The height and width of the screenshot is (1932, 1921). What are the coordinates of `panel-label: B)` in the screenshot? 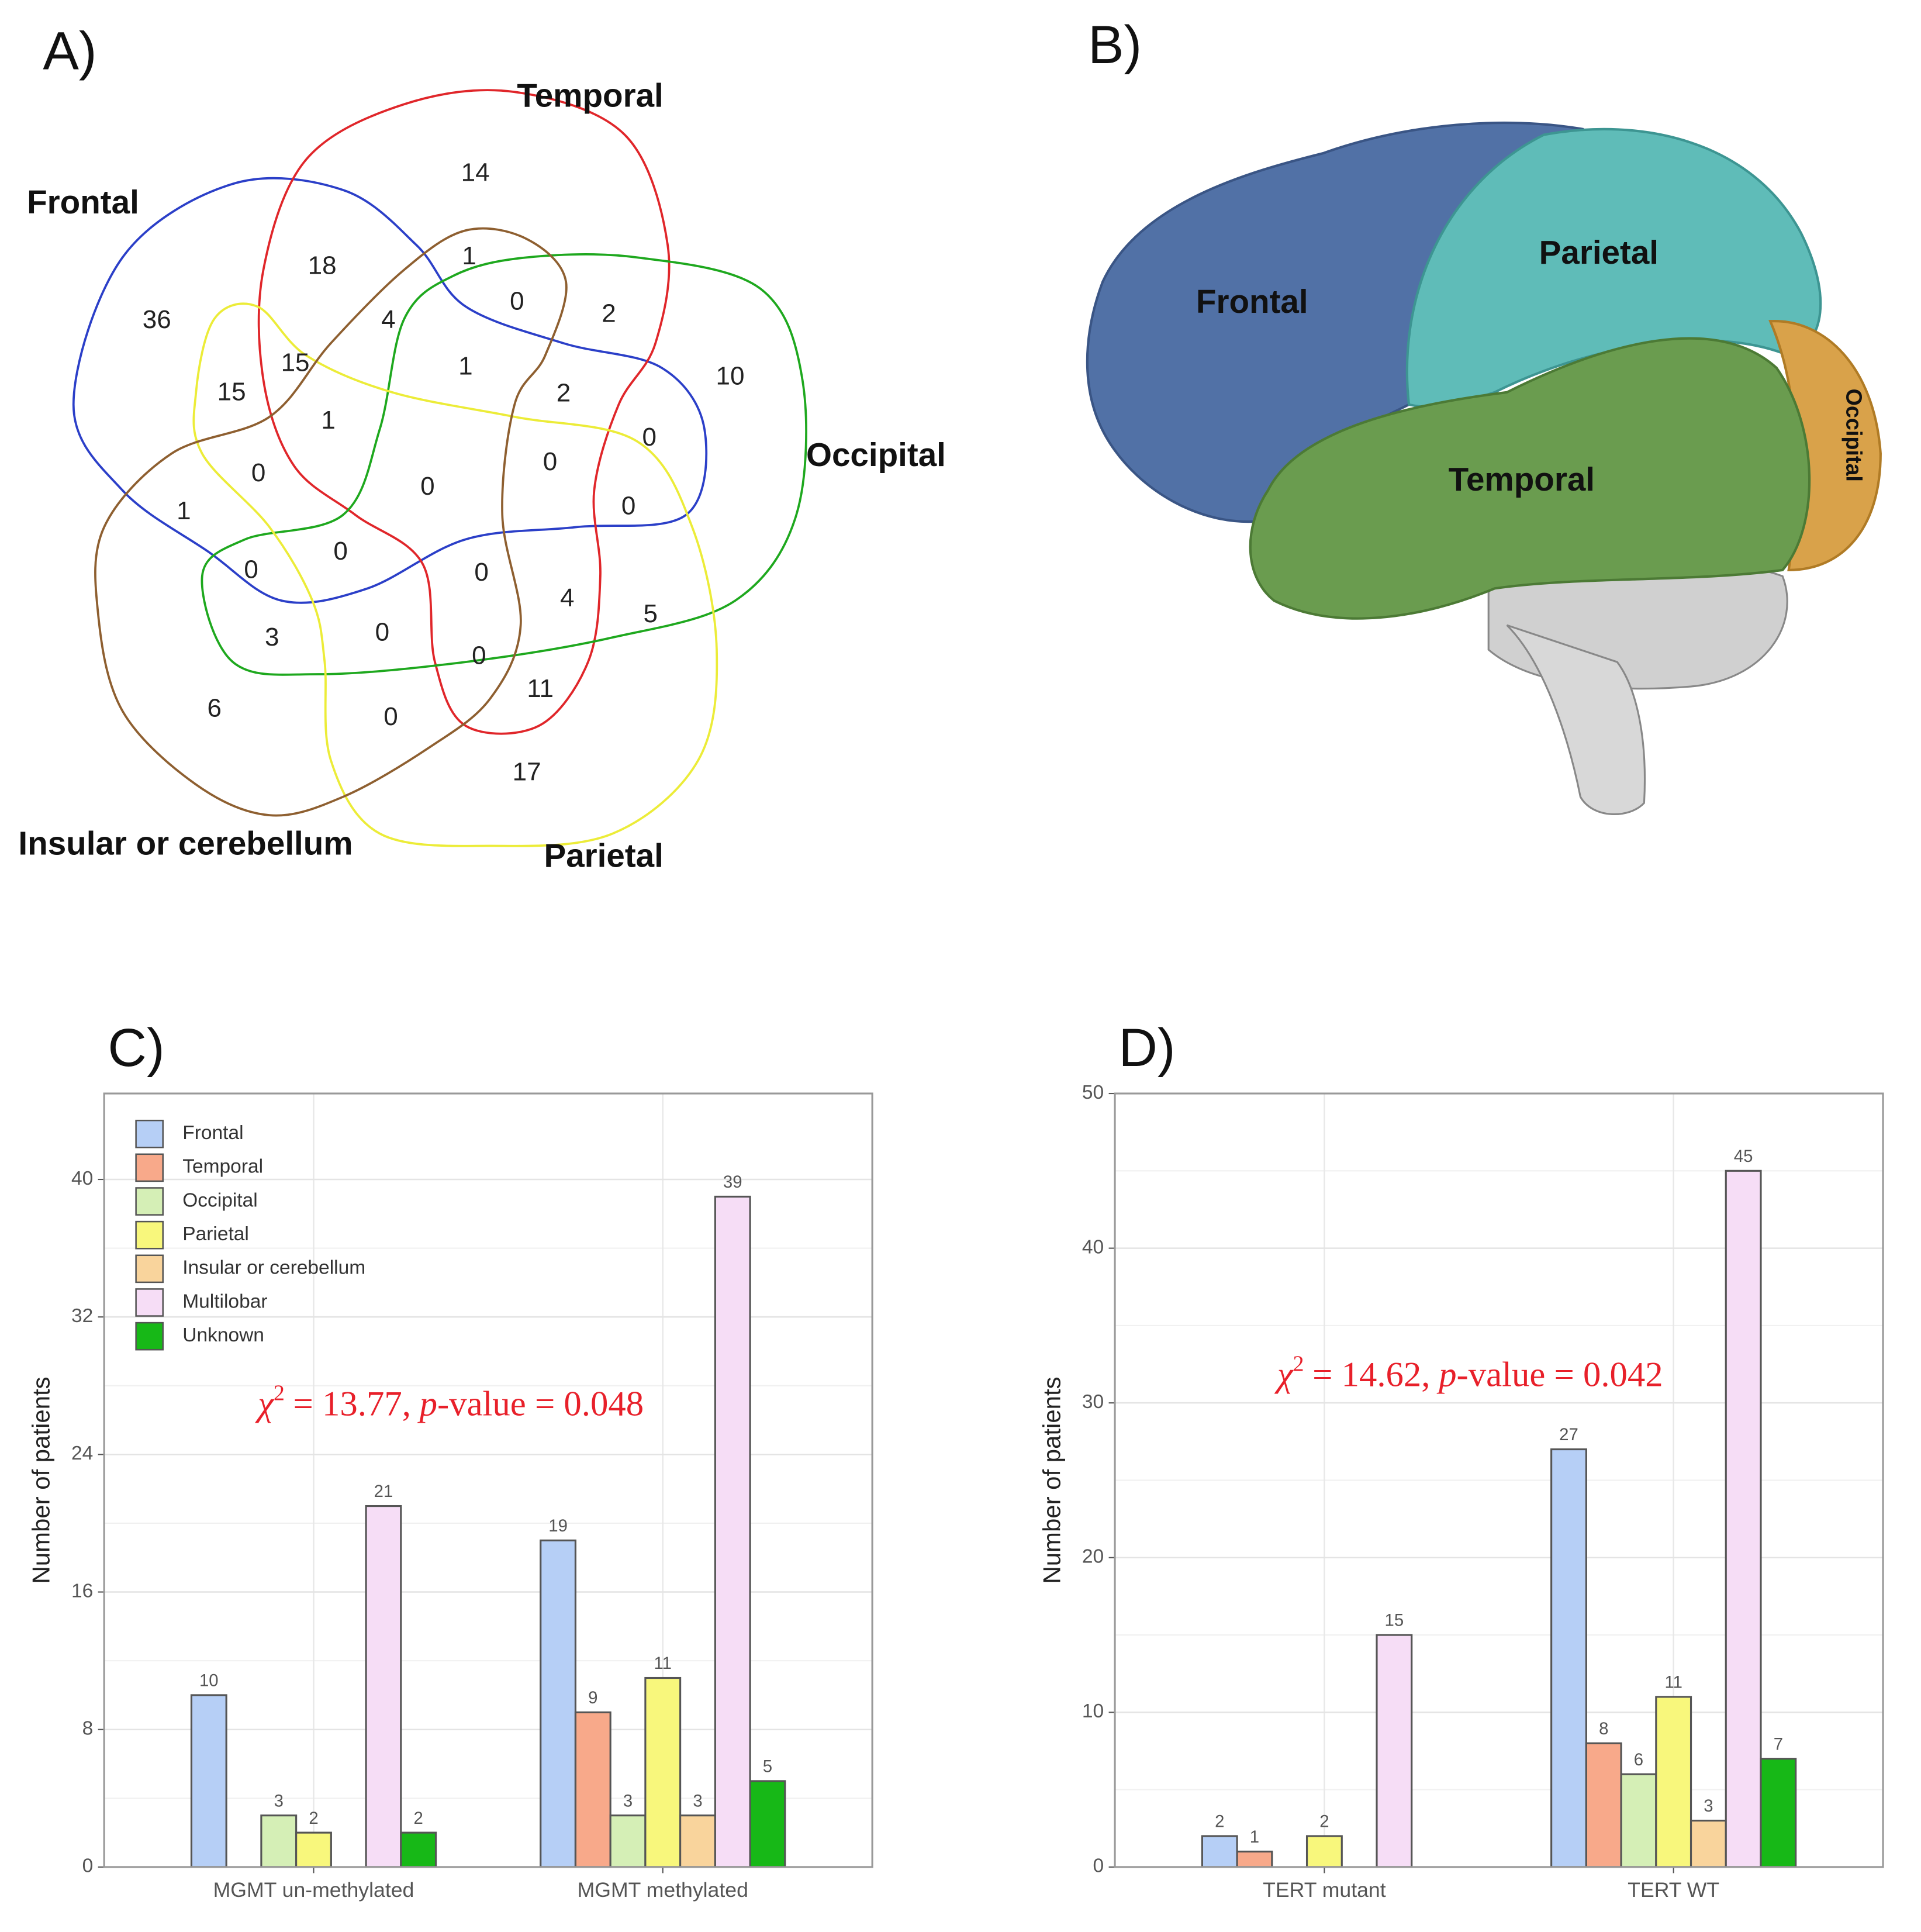 It's located at (1115, 45).